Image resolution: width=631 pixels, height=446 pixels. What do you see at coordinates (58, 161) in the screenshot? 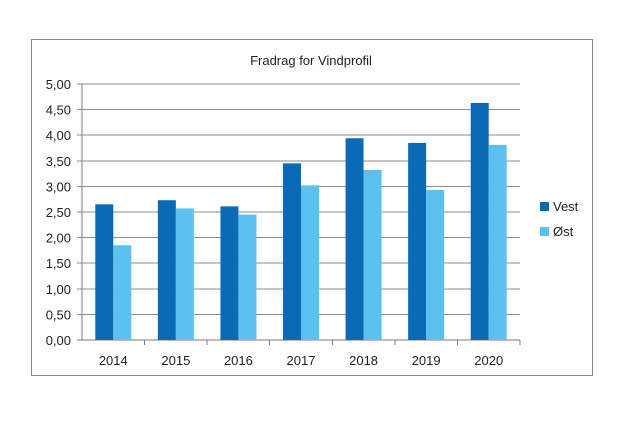
I see `y-tick-label: 3,50` at bounding box center [58, 161].